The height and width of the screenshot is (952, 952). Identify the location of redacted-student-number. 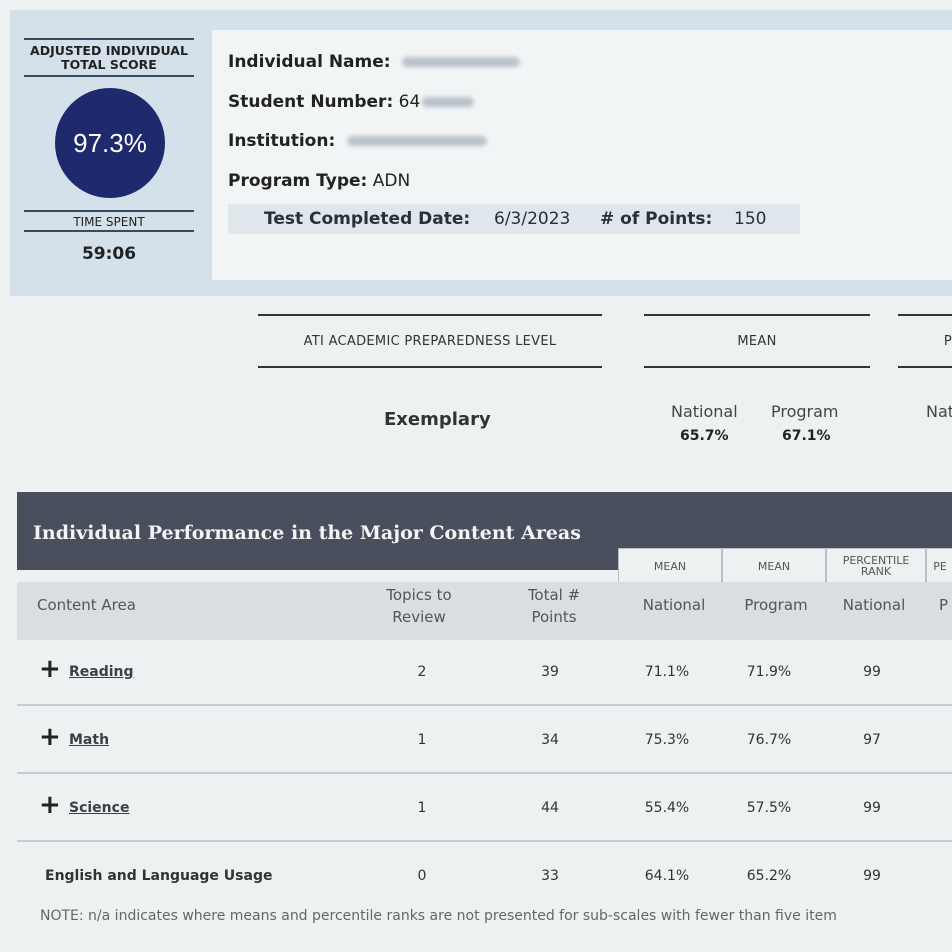
(448, 102).